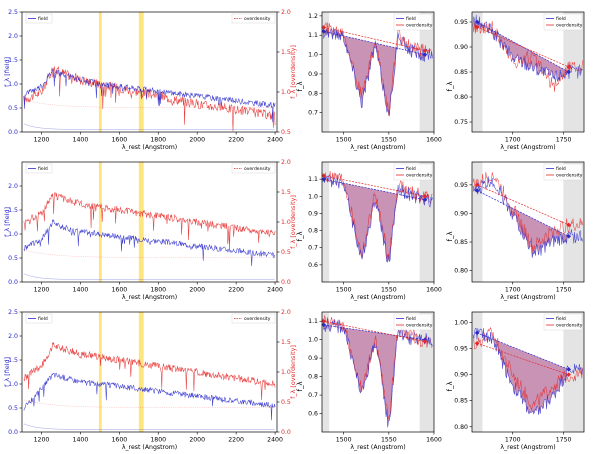  What do you see at coordinates (13, 186) in the screenshot?
I see `y-tick-label-left: 2.0` at bounding box center [13, 186].